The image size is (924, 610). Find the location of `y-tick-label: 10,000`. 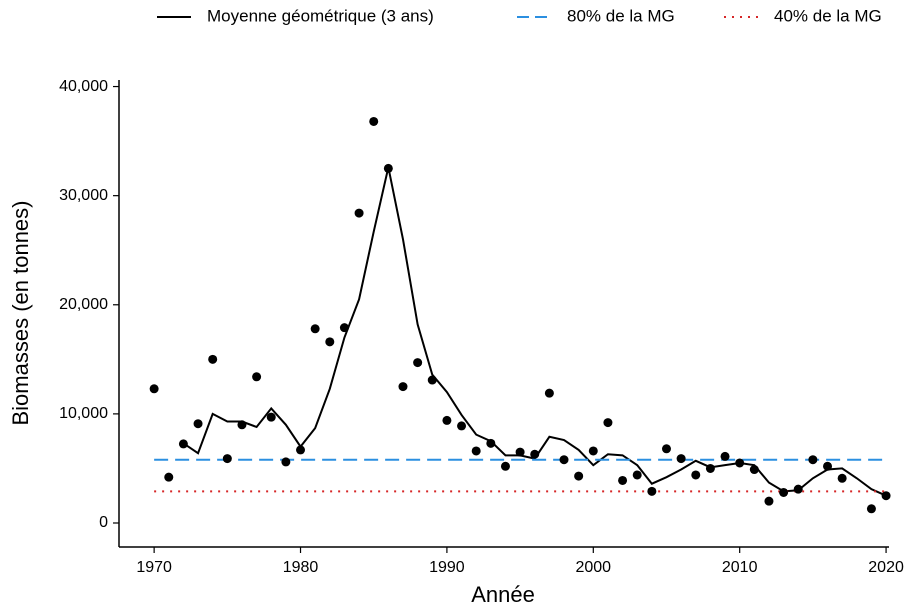

y-tick-label: 10,000 is located at coordinates (83, 413).